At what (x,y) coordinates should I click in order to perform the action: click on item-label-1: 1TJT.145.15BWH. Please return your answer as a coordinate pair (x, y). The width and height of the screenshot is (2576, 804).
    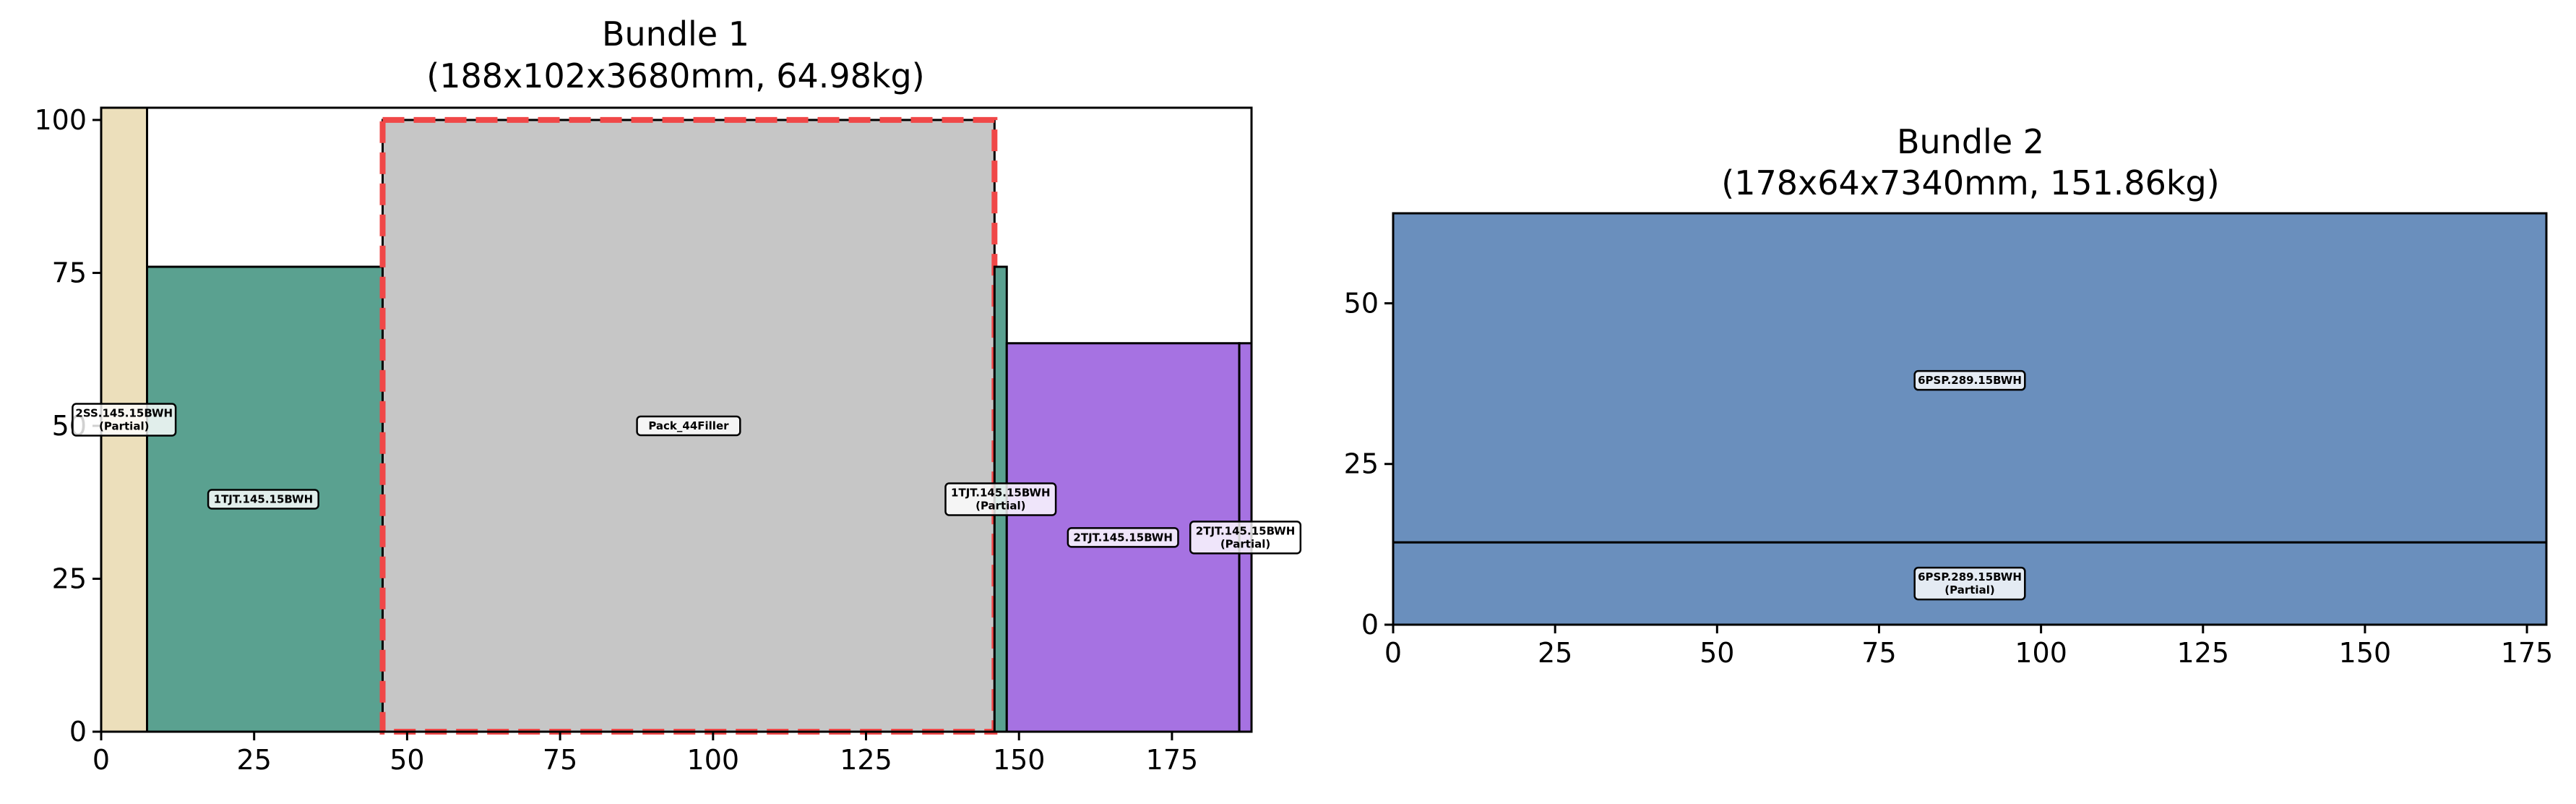
    Looking at the image, I should click on (263, 499).